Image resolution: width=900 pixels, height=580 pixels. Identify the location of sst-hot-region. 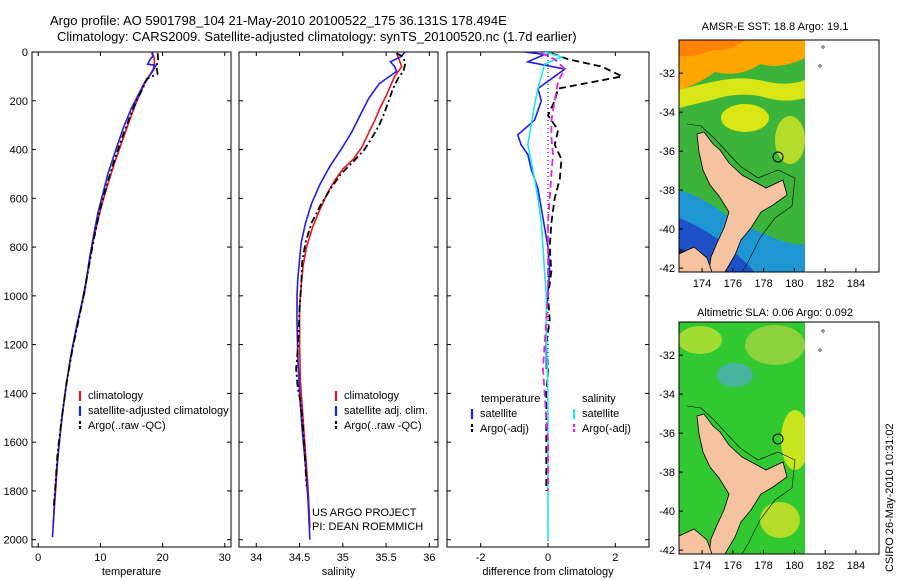
(712, 48).